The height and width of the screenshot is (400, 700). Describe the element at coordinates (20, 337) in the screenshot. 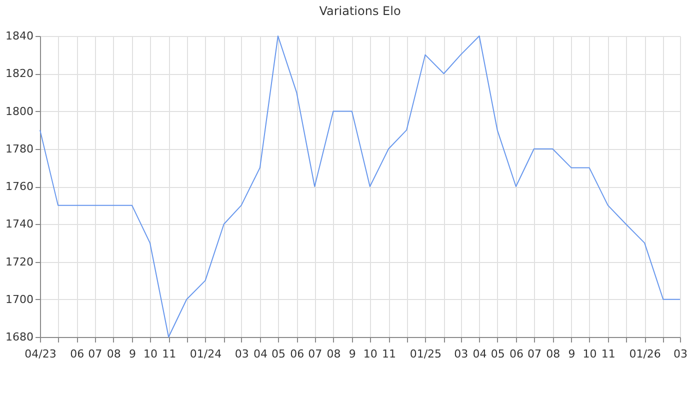

I see `y-tick-label: 1680` at that location.